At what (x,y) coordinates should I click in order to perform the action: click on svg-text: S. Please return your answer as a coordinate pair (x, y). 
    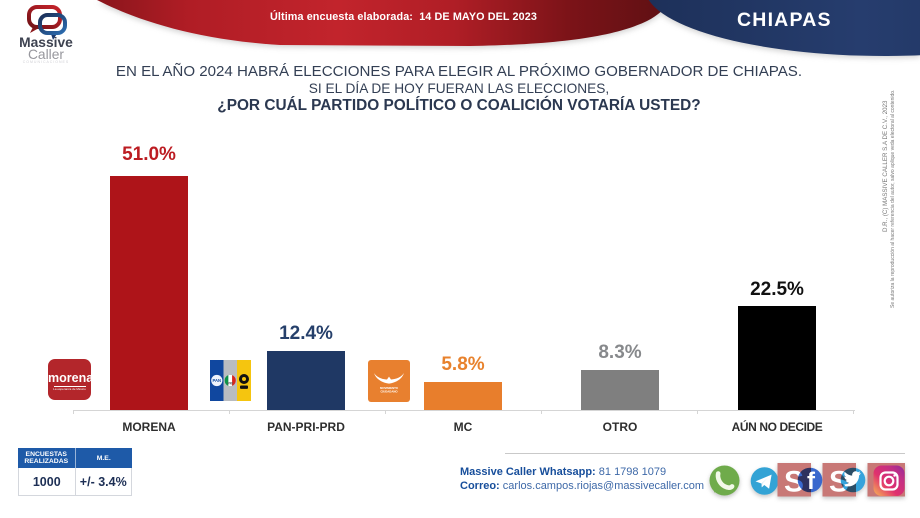
    Looking at the image, I should click on (794, 482).